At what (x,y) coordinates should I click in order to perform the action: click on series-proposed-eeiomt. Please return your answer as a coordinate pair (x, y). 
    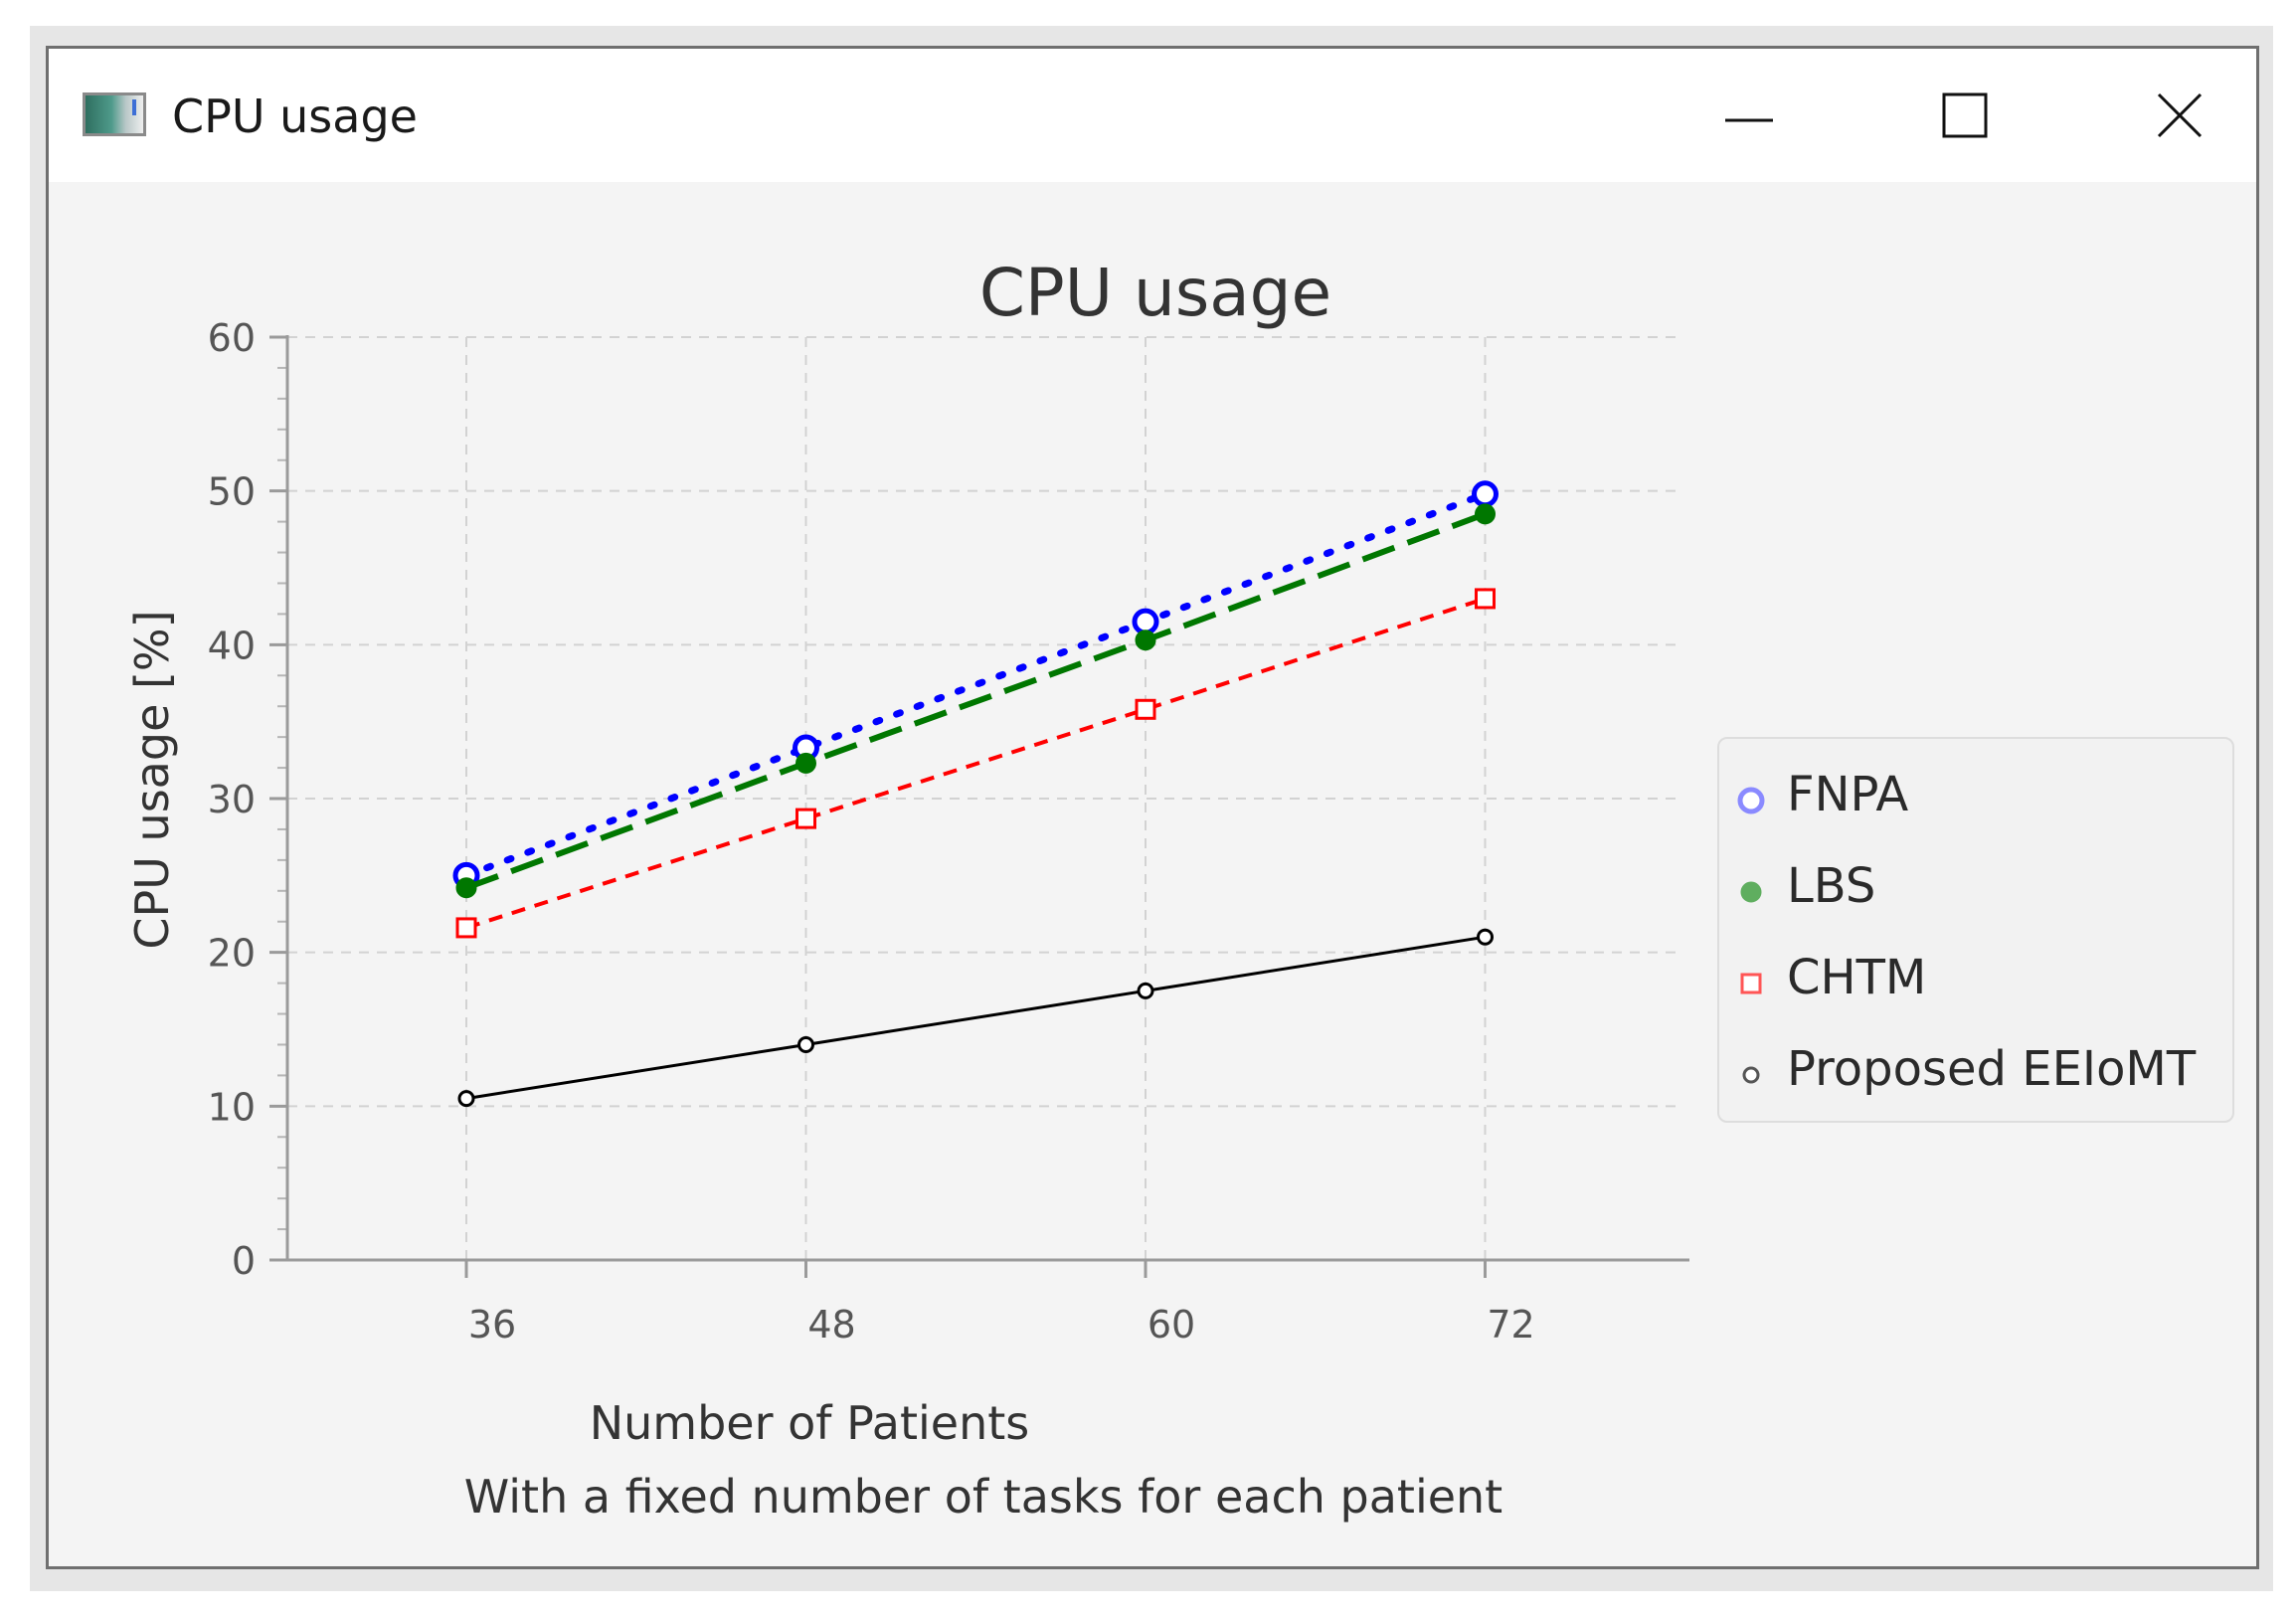
    Looking at the image, I should click on (975, 1018).